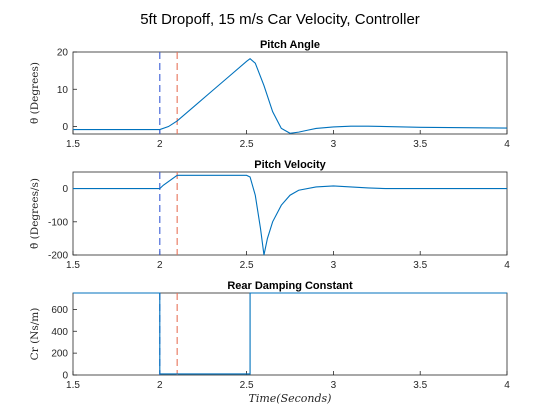  I want to click on pitch-velocity-x-tick-label: 3.5, so click(420, 265).